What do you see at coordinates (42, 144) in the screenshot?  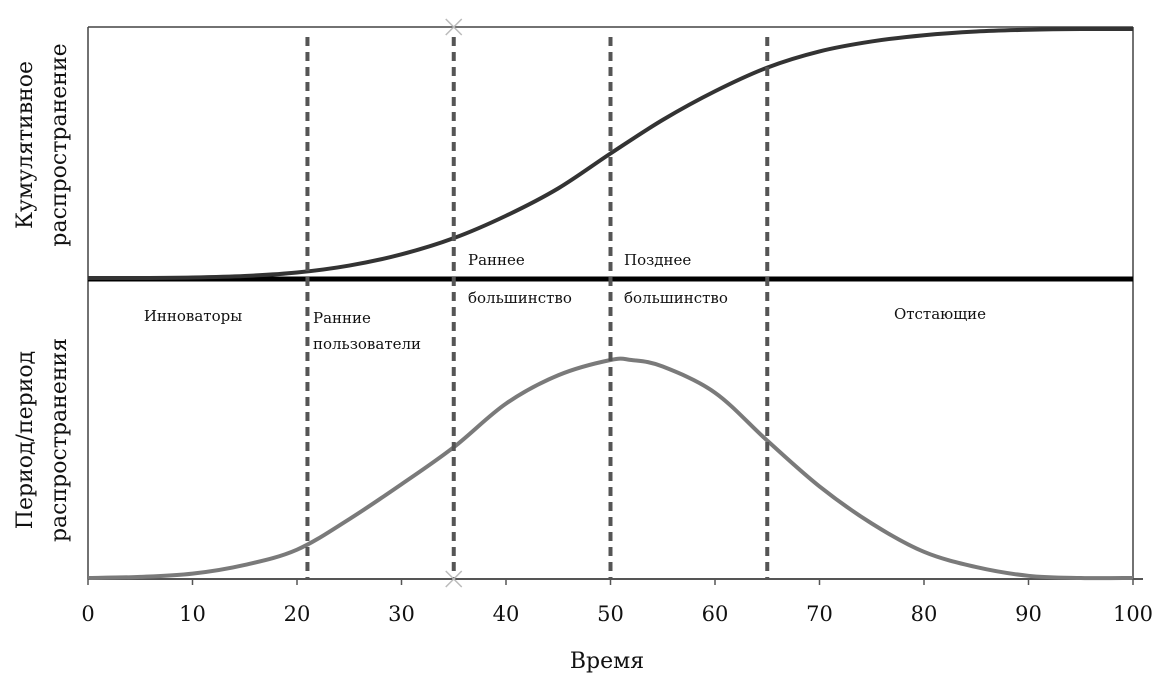 I see `cumulative-ylabel: Кумулятивное распространение` at bounding box center [42, 144].